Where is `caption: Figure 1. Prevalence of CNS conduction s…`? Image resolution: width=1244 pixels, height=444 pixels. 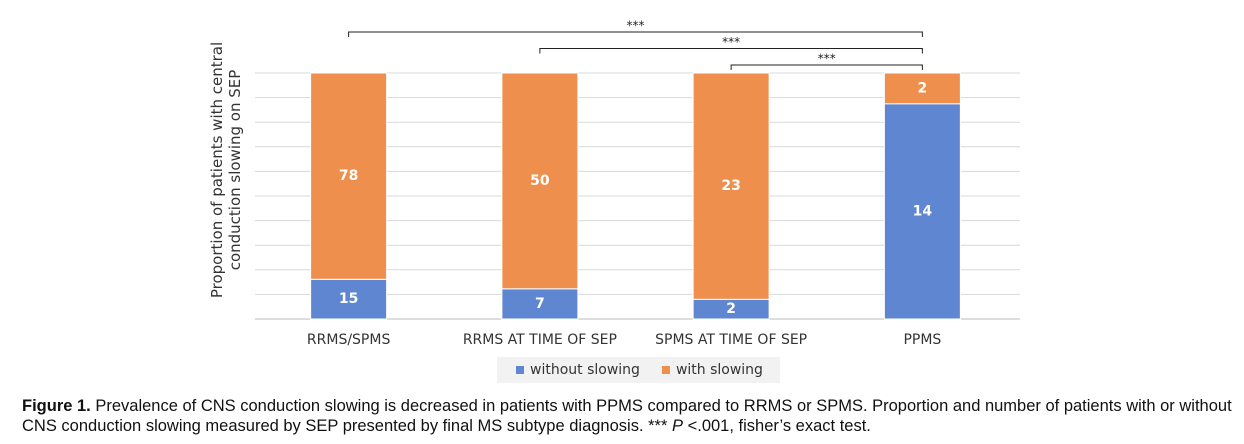
caption: Figure 1. Prevalence of CNS conduction s… is located at coordinates (627, 416).